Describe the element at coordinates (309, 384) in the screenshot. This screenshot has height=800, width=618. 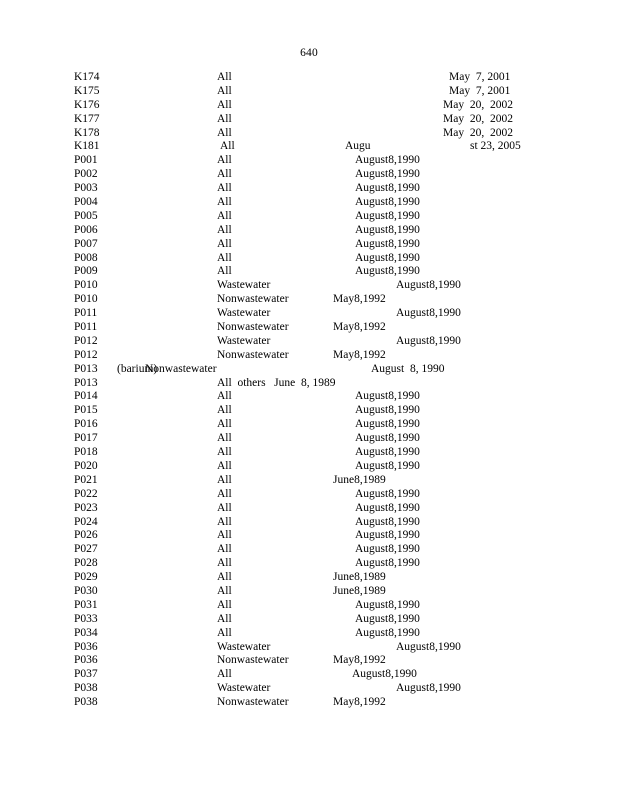
I see `table-row: P013 All others June 8, 1989` at that location.